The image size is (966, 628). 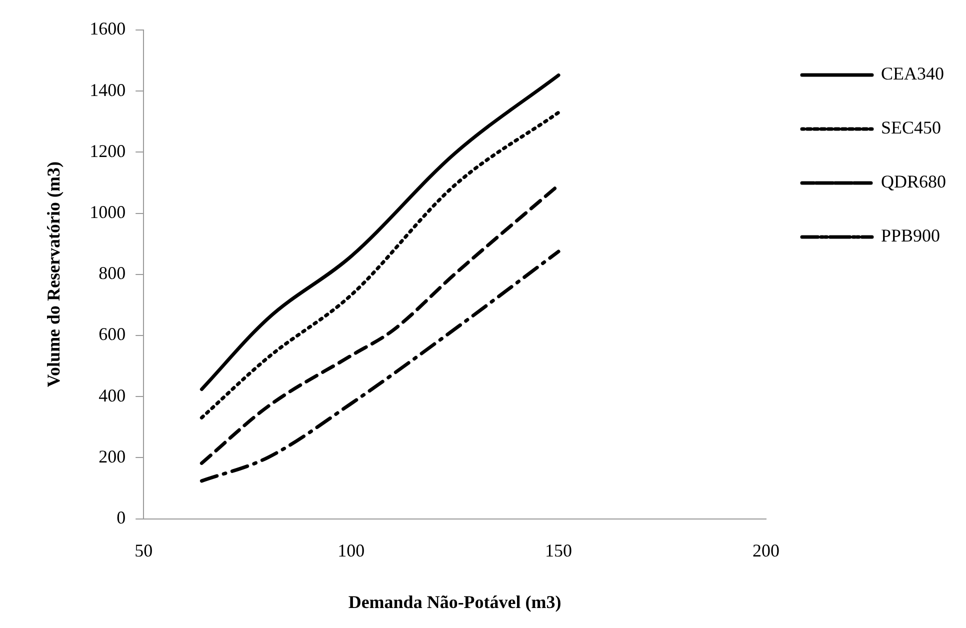 What do you see at coordinates (913, 182) in the screenshot?
I see `legend-label: QDR680` at bounding box center [913, 182].